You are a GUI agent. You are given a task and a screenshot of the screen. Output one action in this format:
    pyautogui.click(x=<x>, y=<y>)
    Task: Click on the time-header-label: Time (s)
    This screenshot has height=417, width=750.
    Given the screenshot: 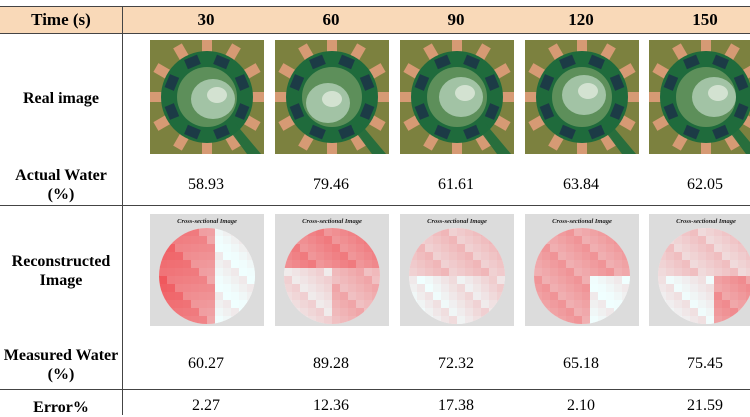 What is the action you would take?
    pyautogui.click(x=61, y=19)
    